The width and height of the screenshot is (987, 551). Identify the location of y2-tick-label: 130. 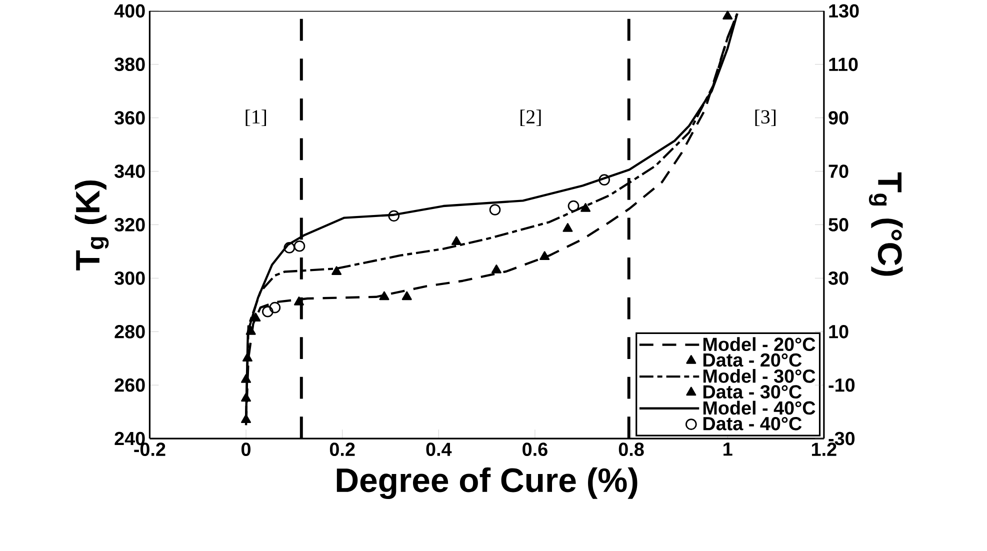
(844, 11).